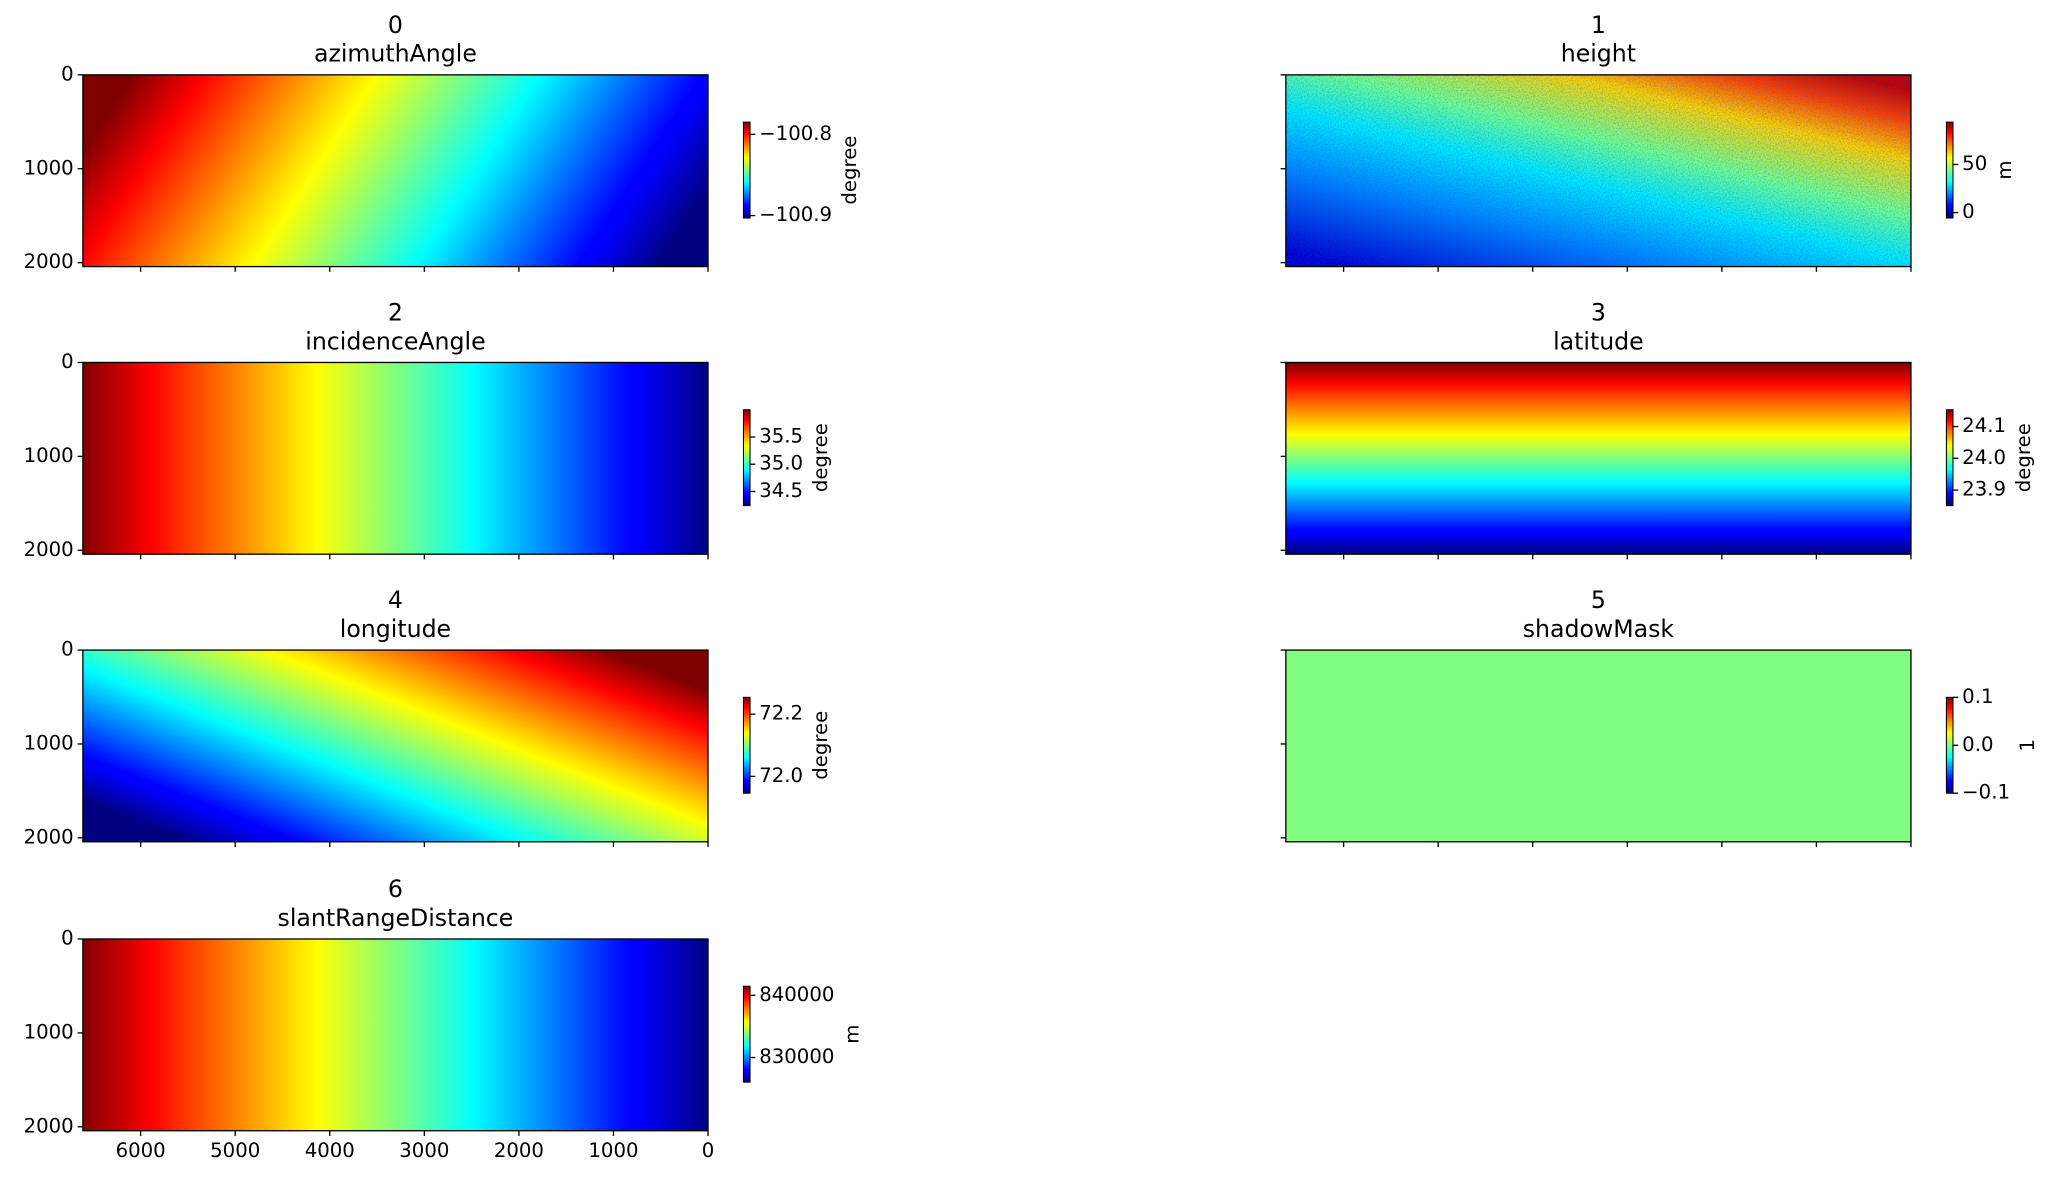  I want to click on x-tick-label: 6000, so click(141, 1150).